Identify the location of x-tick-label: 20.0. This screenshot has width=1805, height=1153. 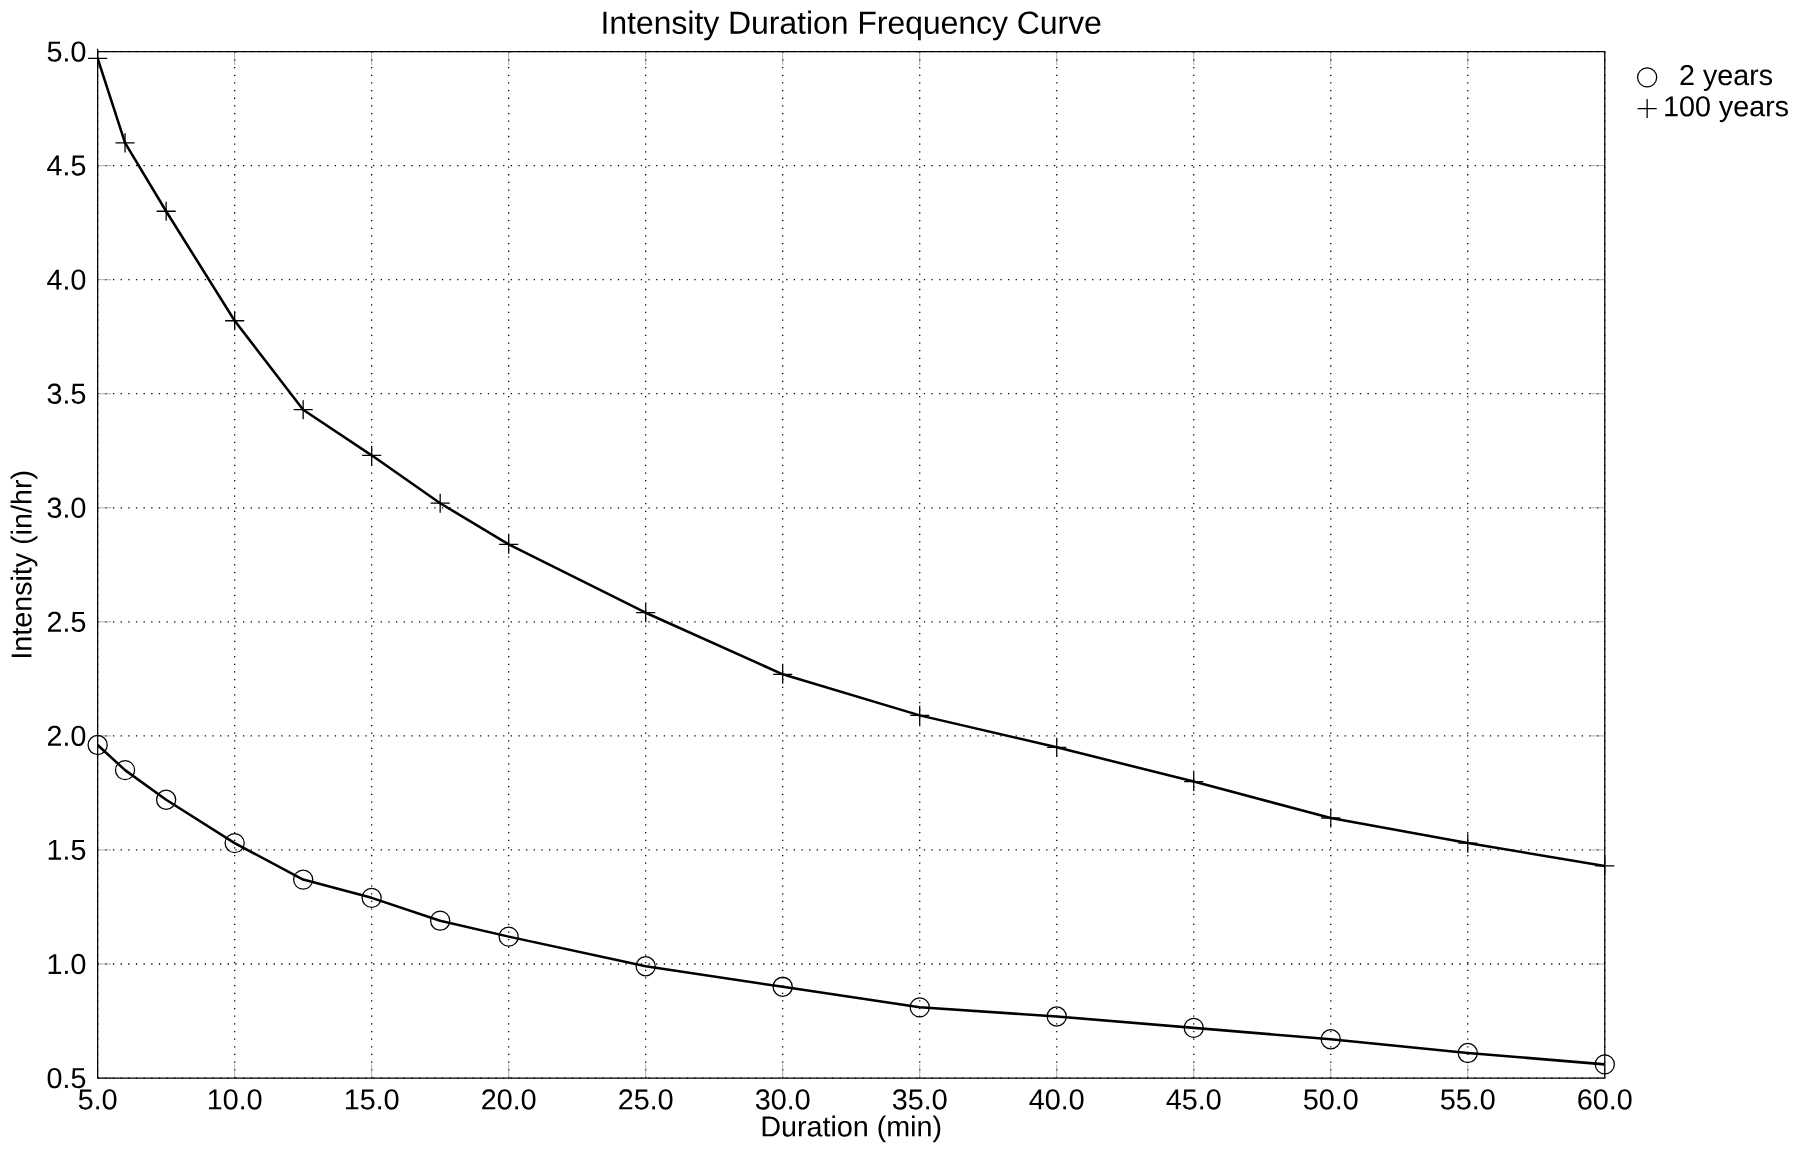
(509, 1099).